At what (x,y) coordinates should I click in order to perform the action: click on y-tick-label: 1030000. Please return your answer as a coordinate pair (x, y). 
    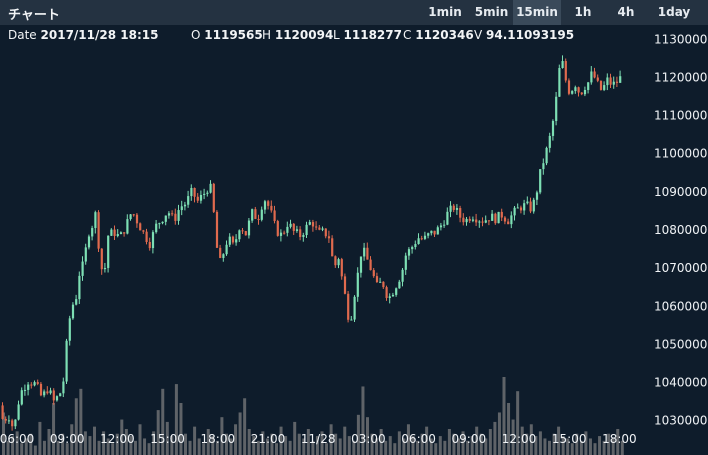
    Looking at the image, I should click on (680, 421).